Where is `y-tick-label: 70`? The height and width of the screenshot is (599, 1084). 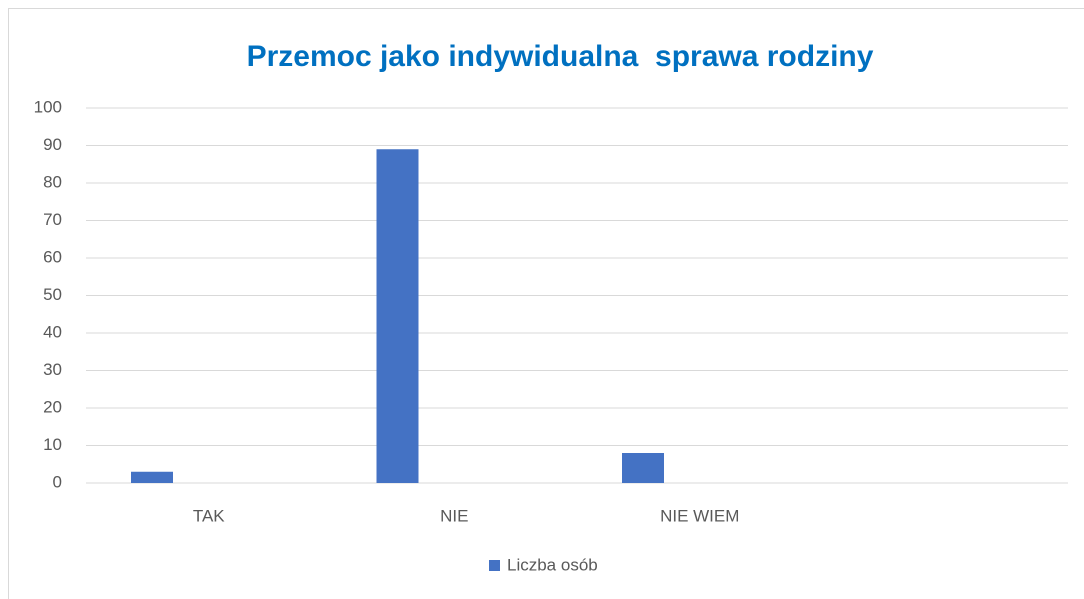
y-tick-label: 70 is located at coordinates (52, 219).